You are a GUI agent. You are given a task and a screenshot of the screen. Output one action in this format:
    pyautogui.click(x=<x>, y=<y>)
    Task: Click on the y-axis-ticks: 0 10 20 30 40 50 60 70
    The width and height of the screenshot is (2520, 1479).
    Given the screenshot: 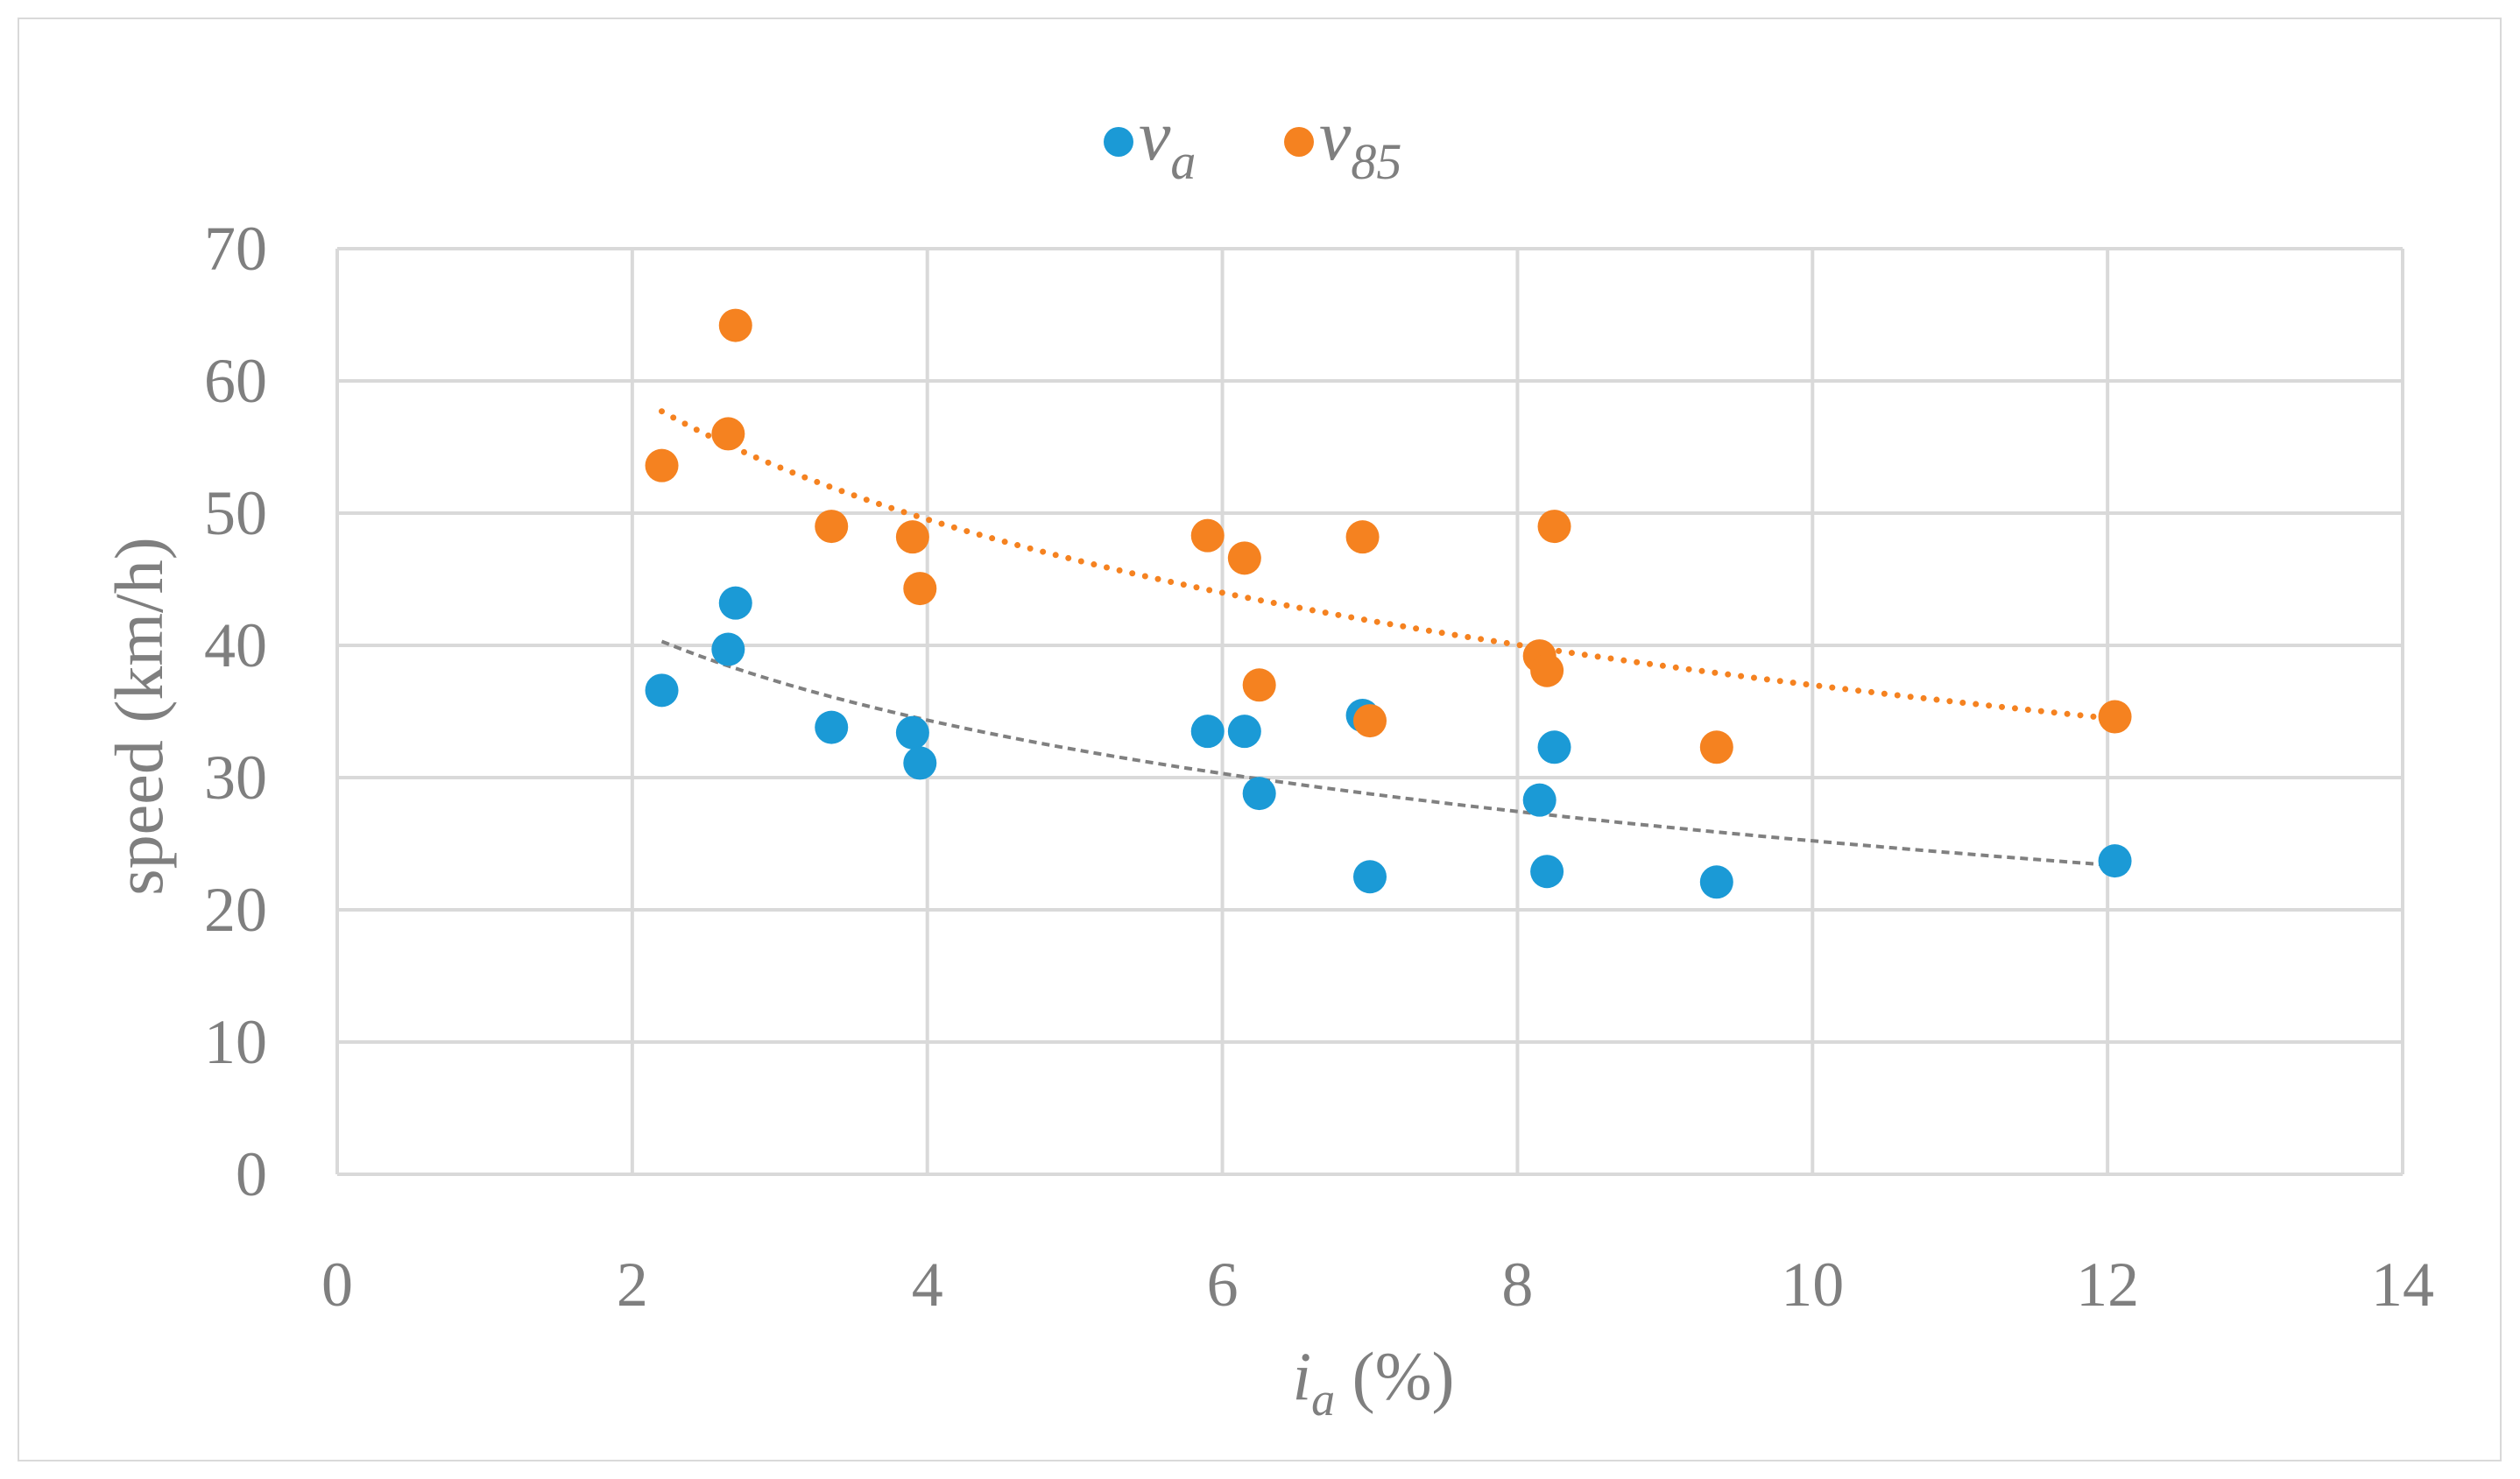 What is the action you would take?
    pyautogui.click(x=236, y=711)
    